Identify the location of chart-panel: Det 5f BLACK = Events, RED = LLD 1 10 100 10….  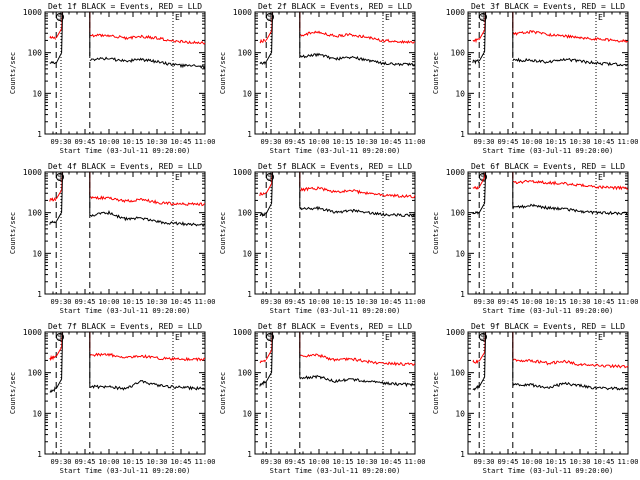
(322, 238).